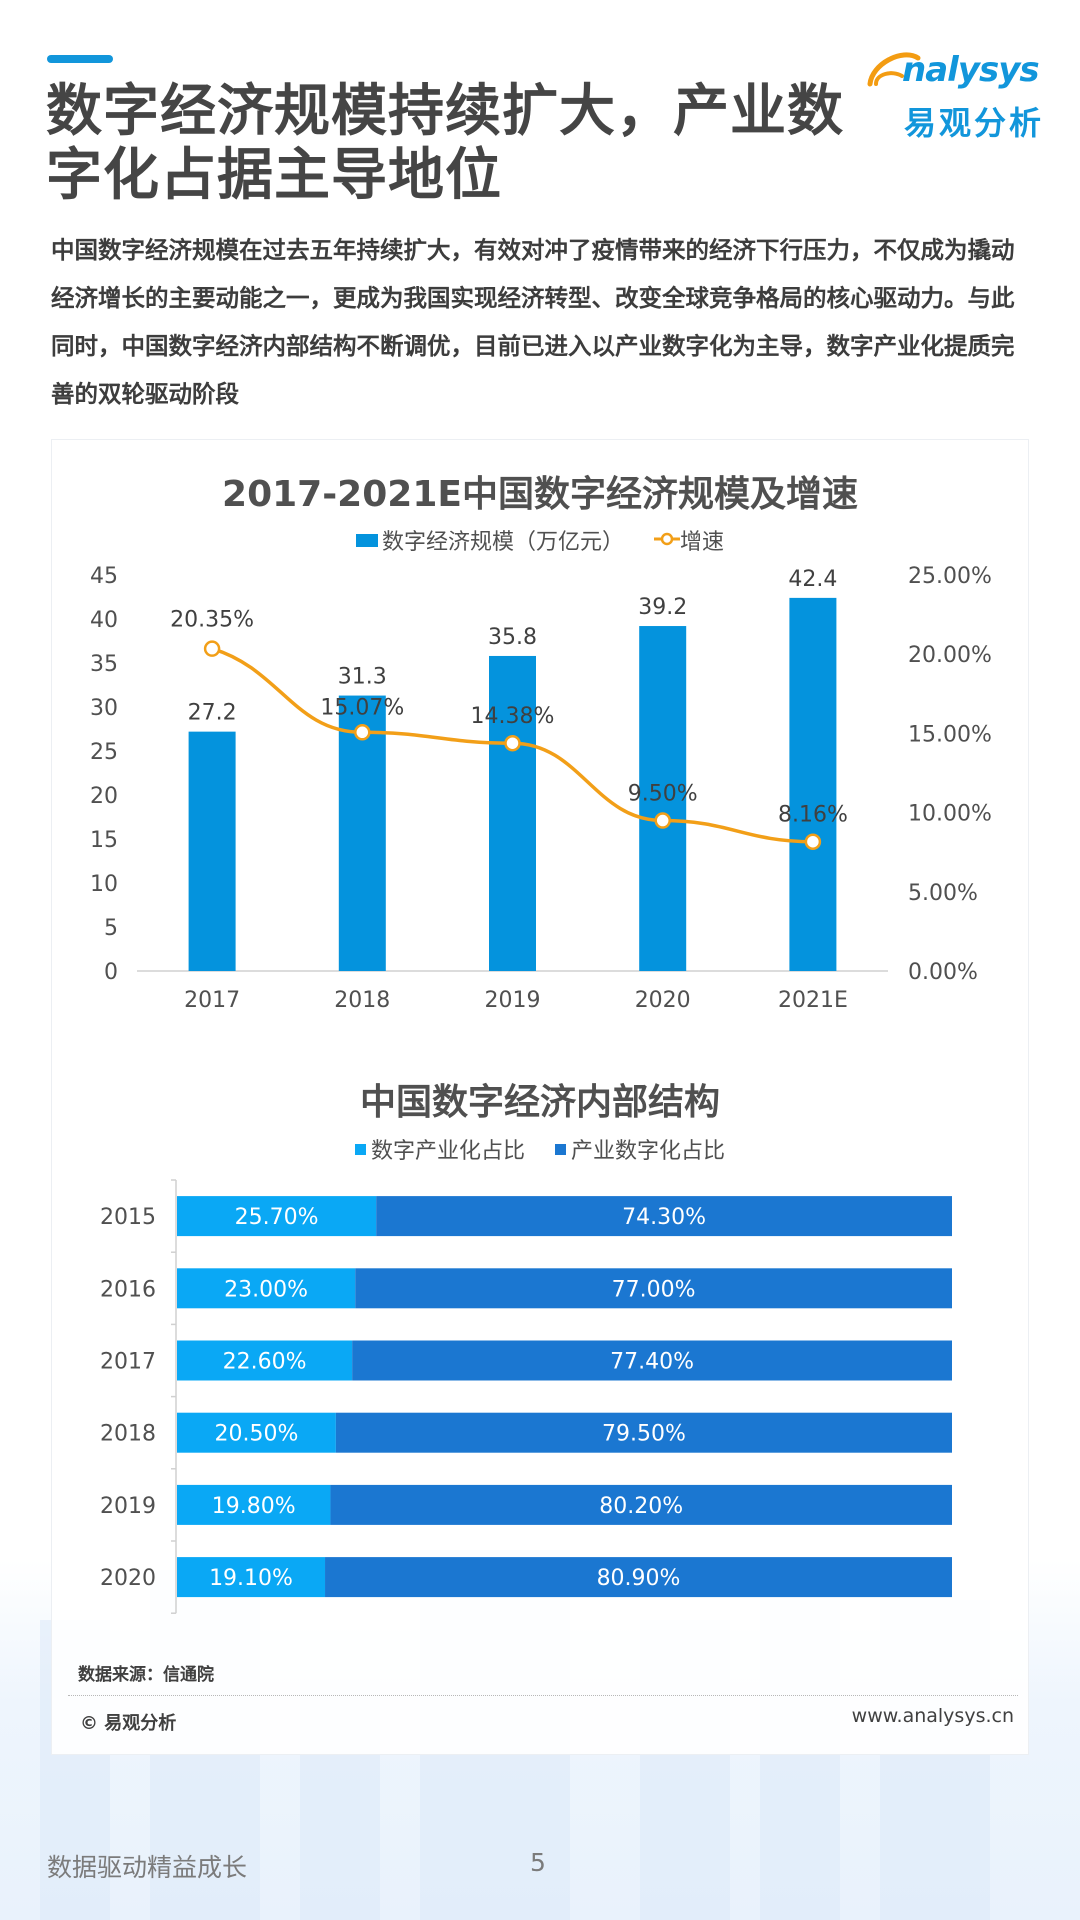 The image size is (1080, 1920). Describe the element at coordinates (932, 1716) in the screenshot. I see `website-link: www.analysys.cn` at that location.